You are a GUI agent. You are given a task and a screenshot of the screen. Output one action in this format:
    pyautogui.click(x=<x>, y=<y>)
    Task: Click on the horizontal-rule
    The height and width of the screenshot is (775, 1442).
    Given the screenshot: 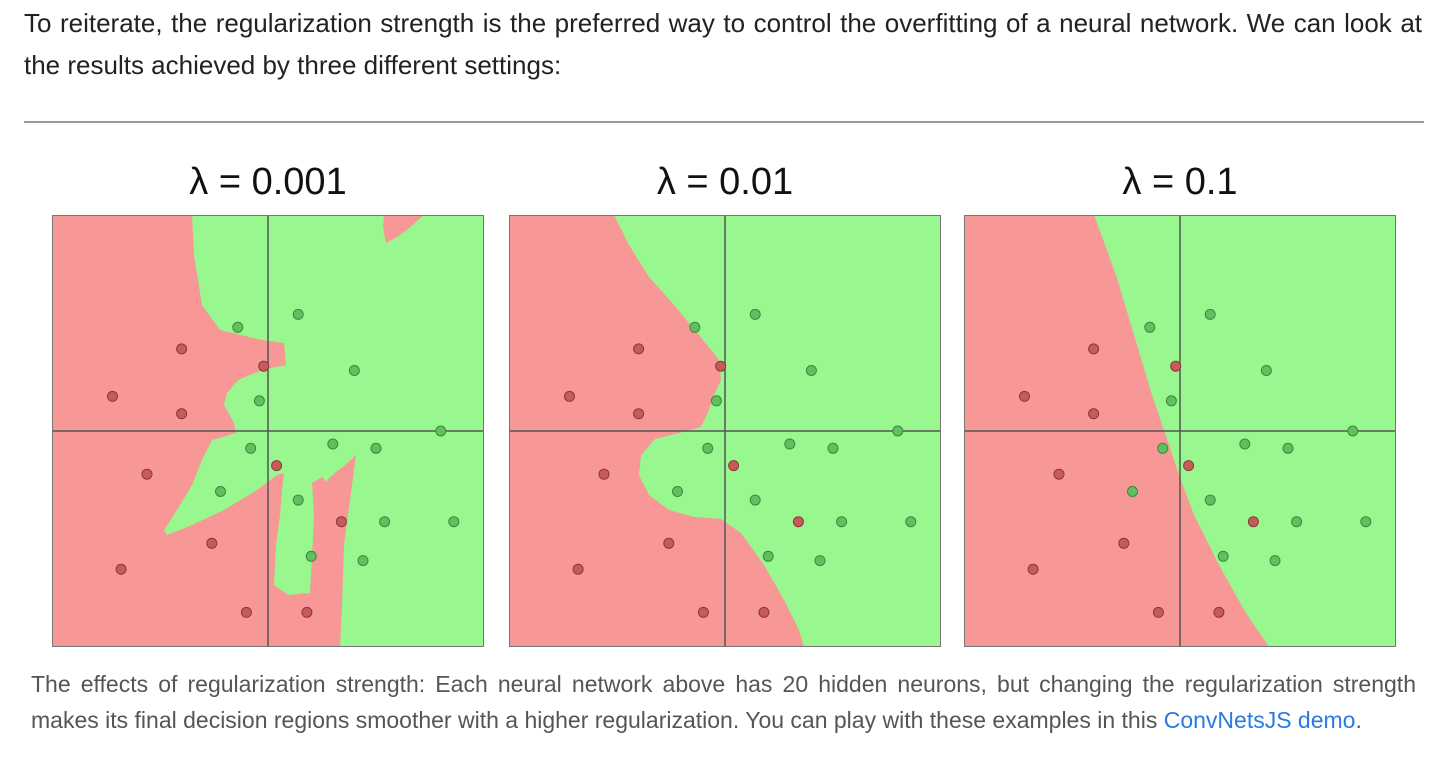 What is the action you would take?
    pyautogui.click(x=724, y=122)
    